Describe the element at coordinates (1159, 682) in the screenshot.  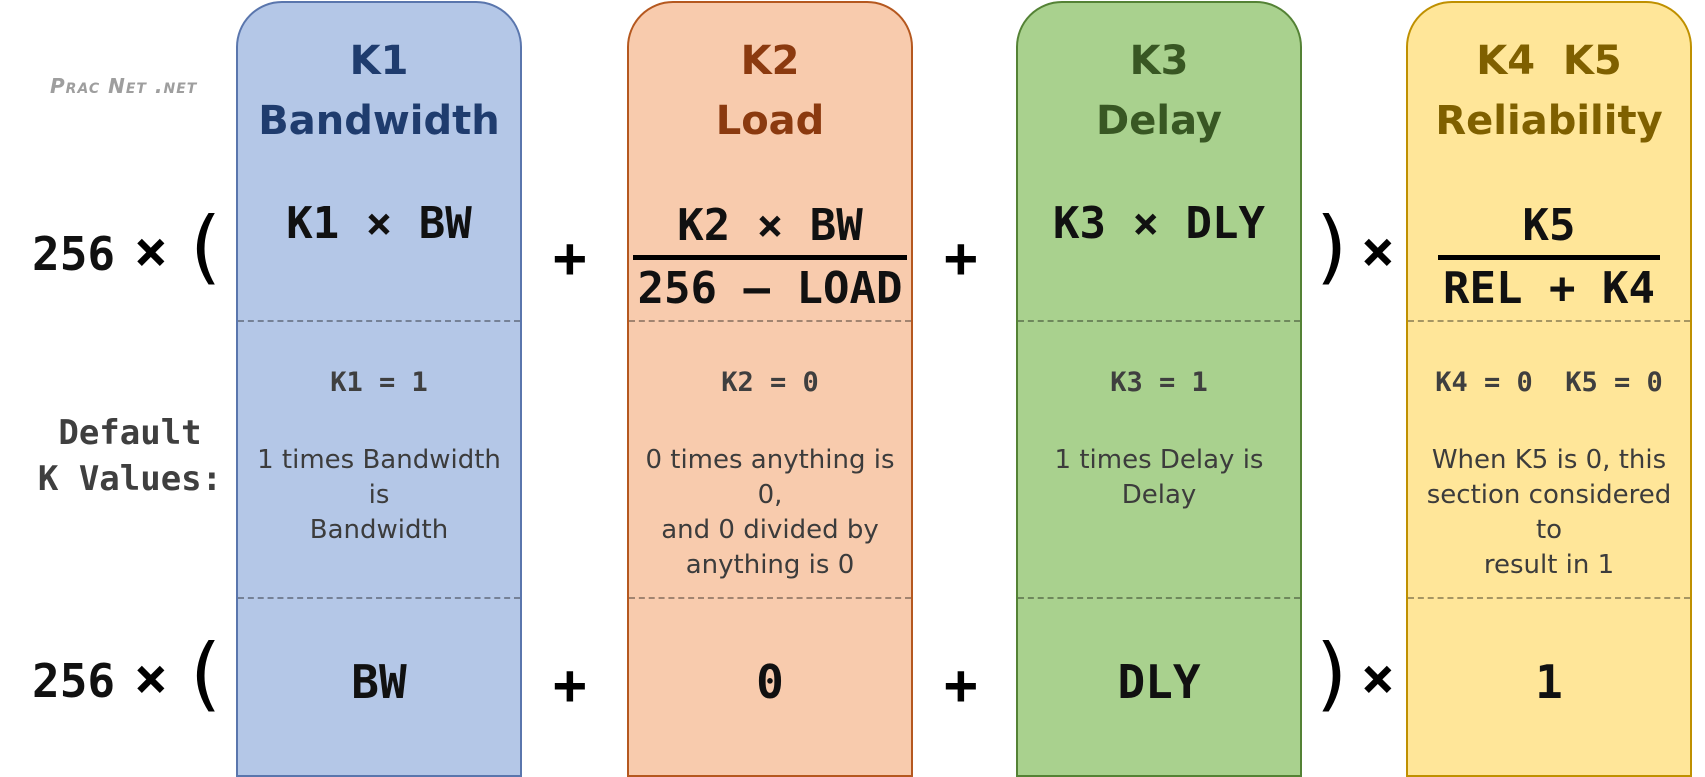
I see `k3-result: DLY` at that location.